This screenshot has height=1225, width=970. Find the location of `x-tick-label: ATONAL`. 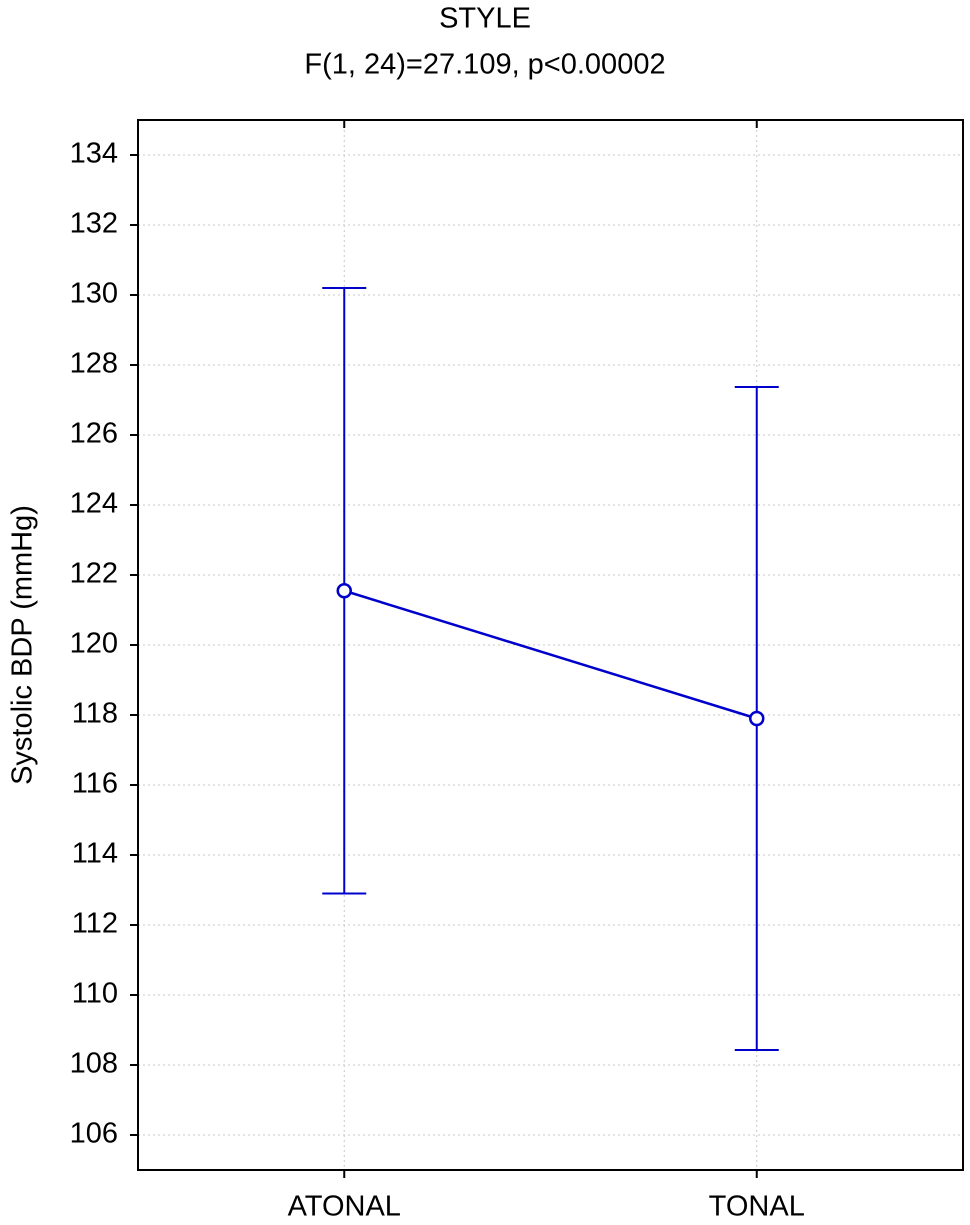

x-tick-label: ATONAL is located at coordinates (344, 1207).